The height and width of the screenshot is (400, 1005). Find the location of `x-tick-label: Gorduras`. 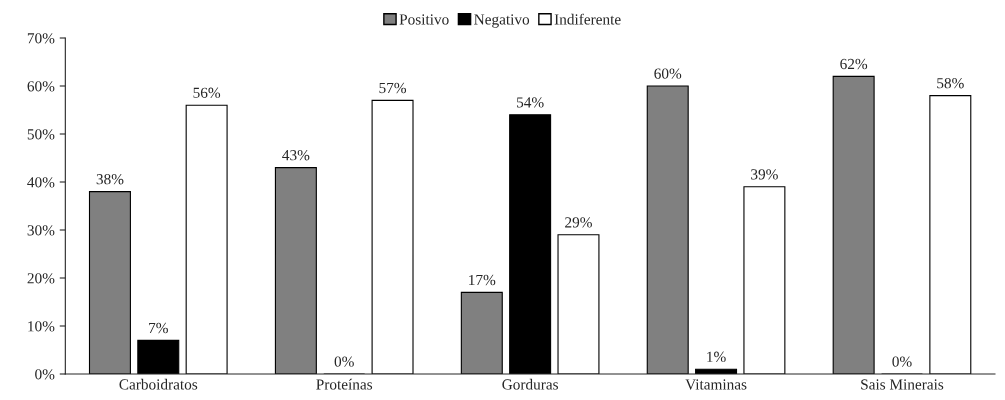

x-tick-label: Gorduras is located at coordinates (530, 384).